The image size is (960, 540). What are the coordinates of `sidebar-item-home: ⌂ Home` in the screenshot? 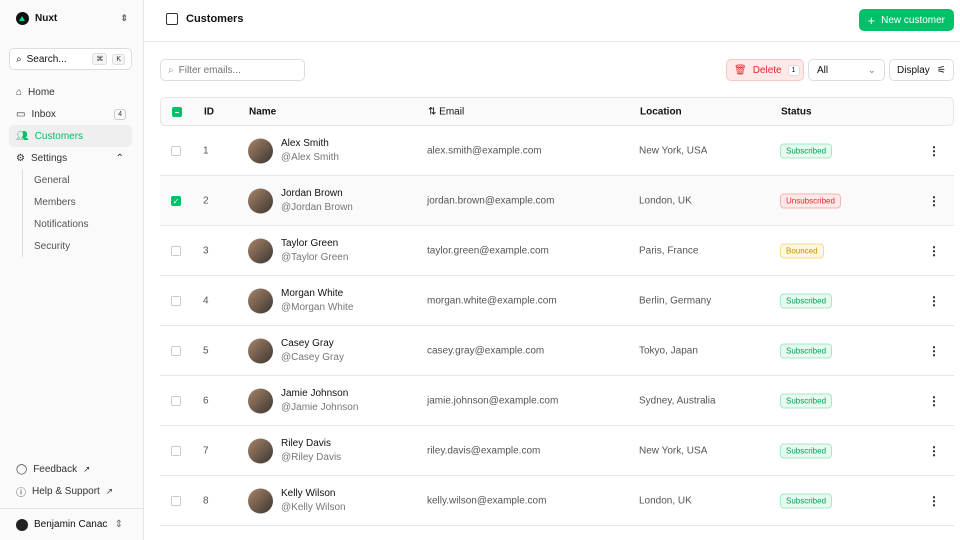 It's located at (70, 92).